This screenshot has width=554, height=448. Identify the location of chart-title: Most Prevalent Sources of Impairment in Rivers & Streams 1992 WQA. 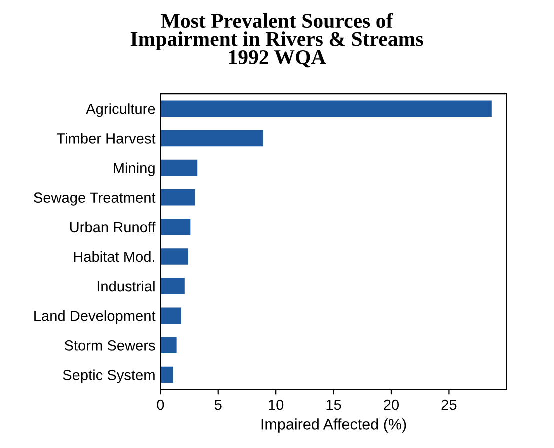
(277, 40).